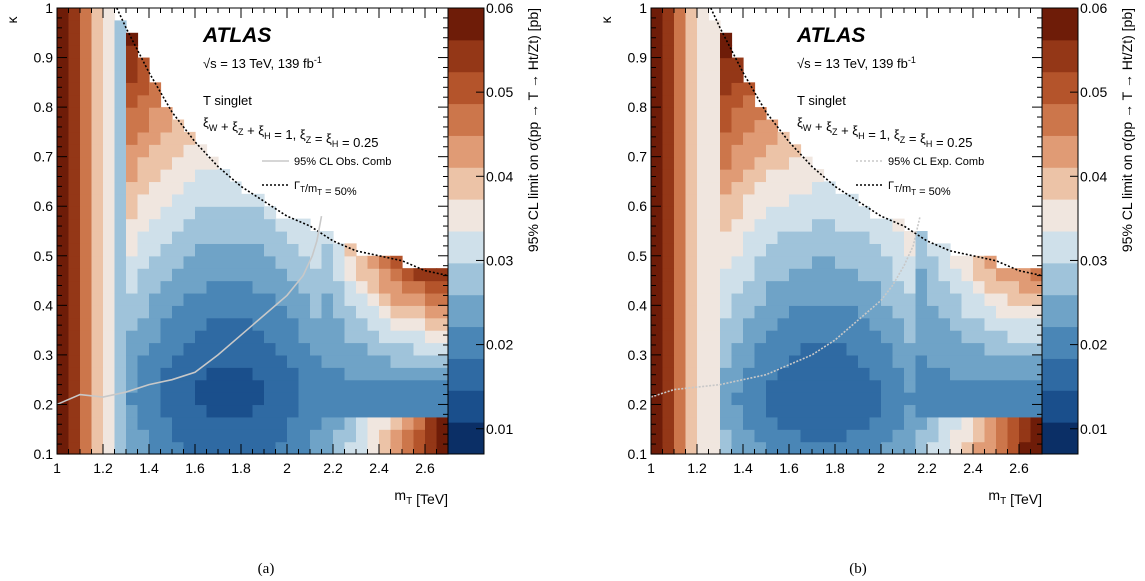 This screenshot has height=581, width=1145. I want to click on y-tick-label: 0.5, so click(44, 256).